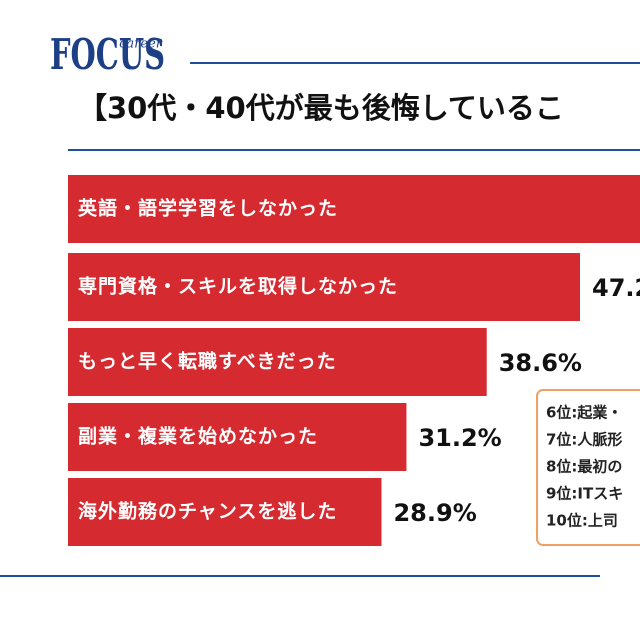 The height and width of the screenshot is (640, 640). What do you see at coordinates (459, 438) in the screenshot?
I see `value-label: 31.2%` at bounding box center [459, 438].